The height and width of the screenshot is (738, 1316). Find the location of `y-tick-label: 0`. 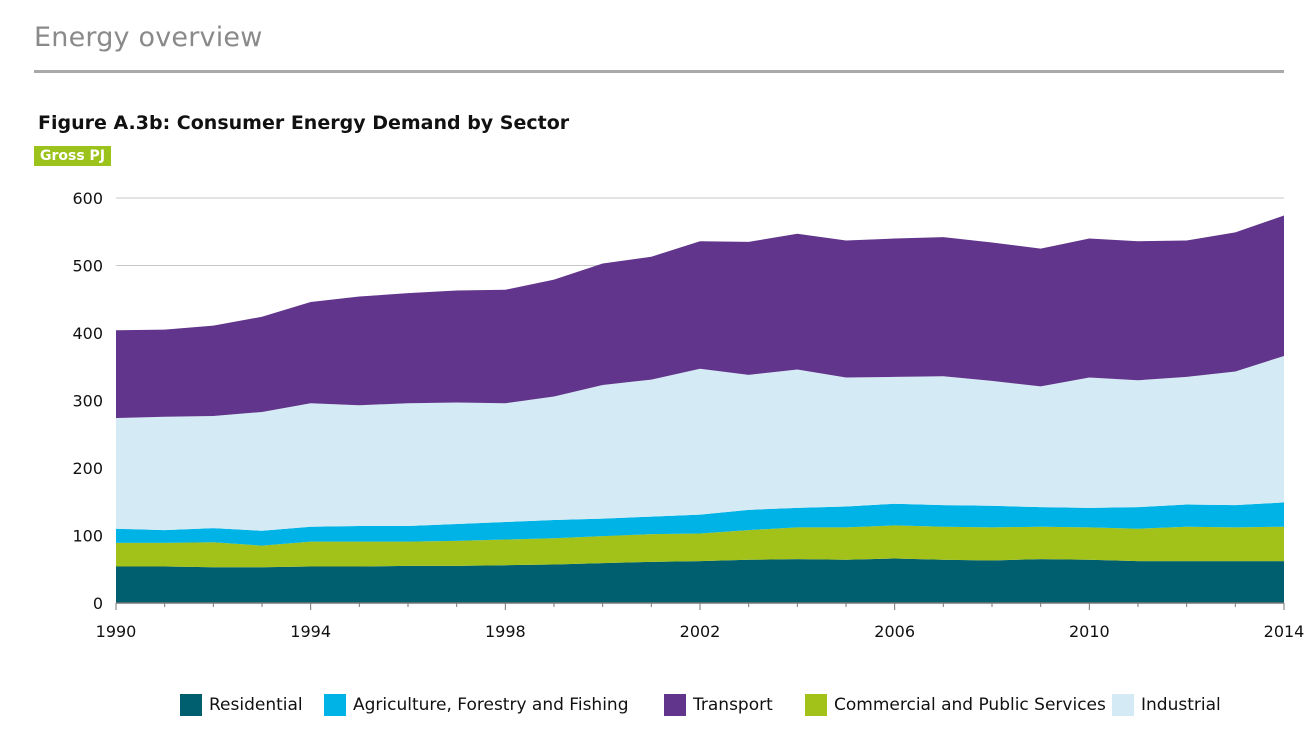

y-tick-label: 0 is located at coordinates (98, 603).